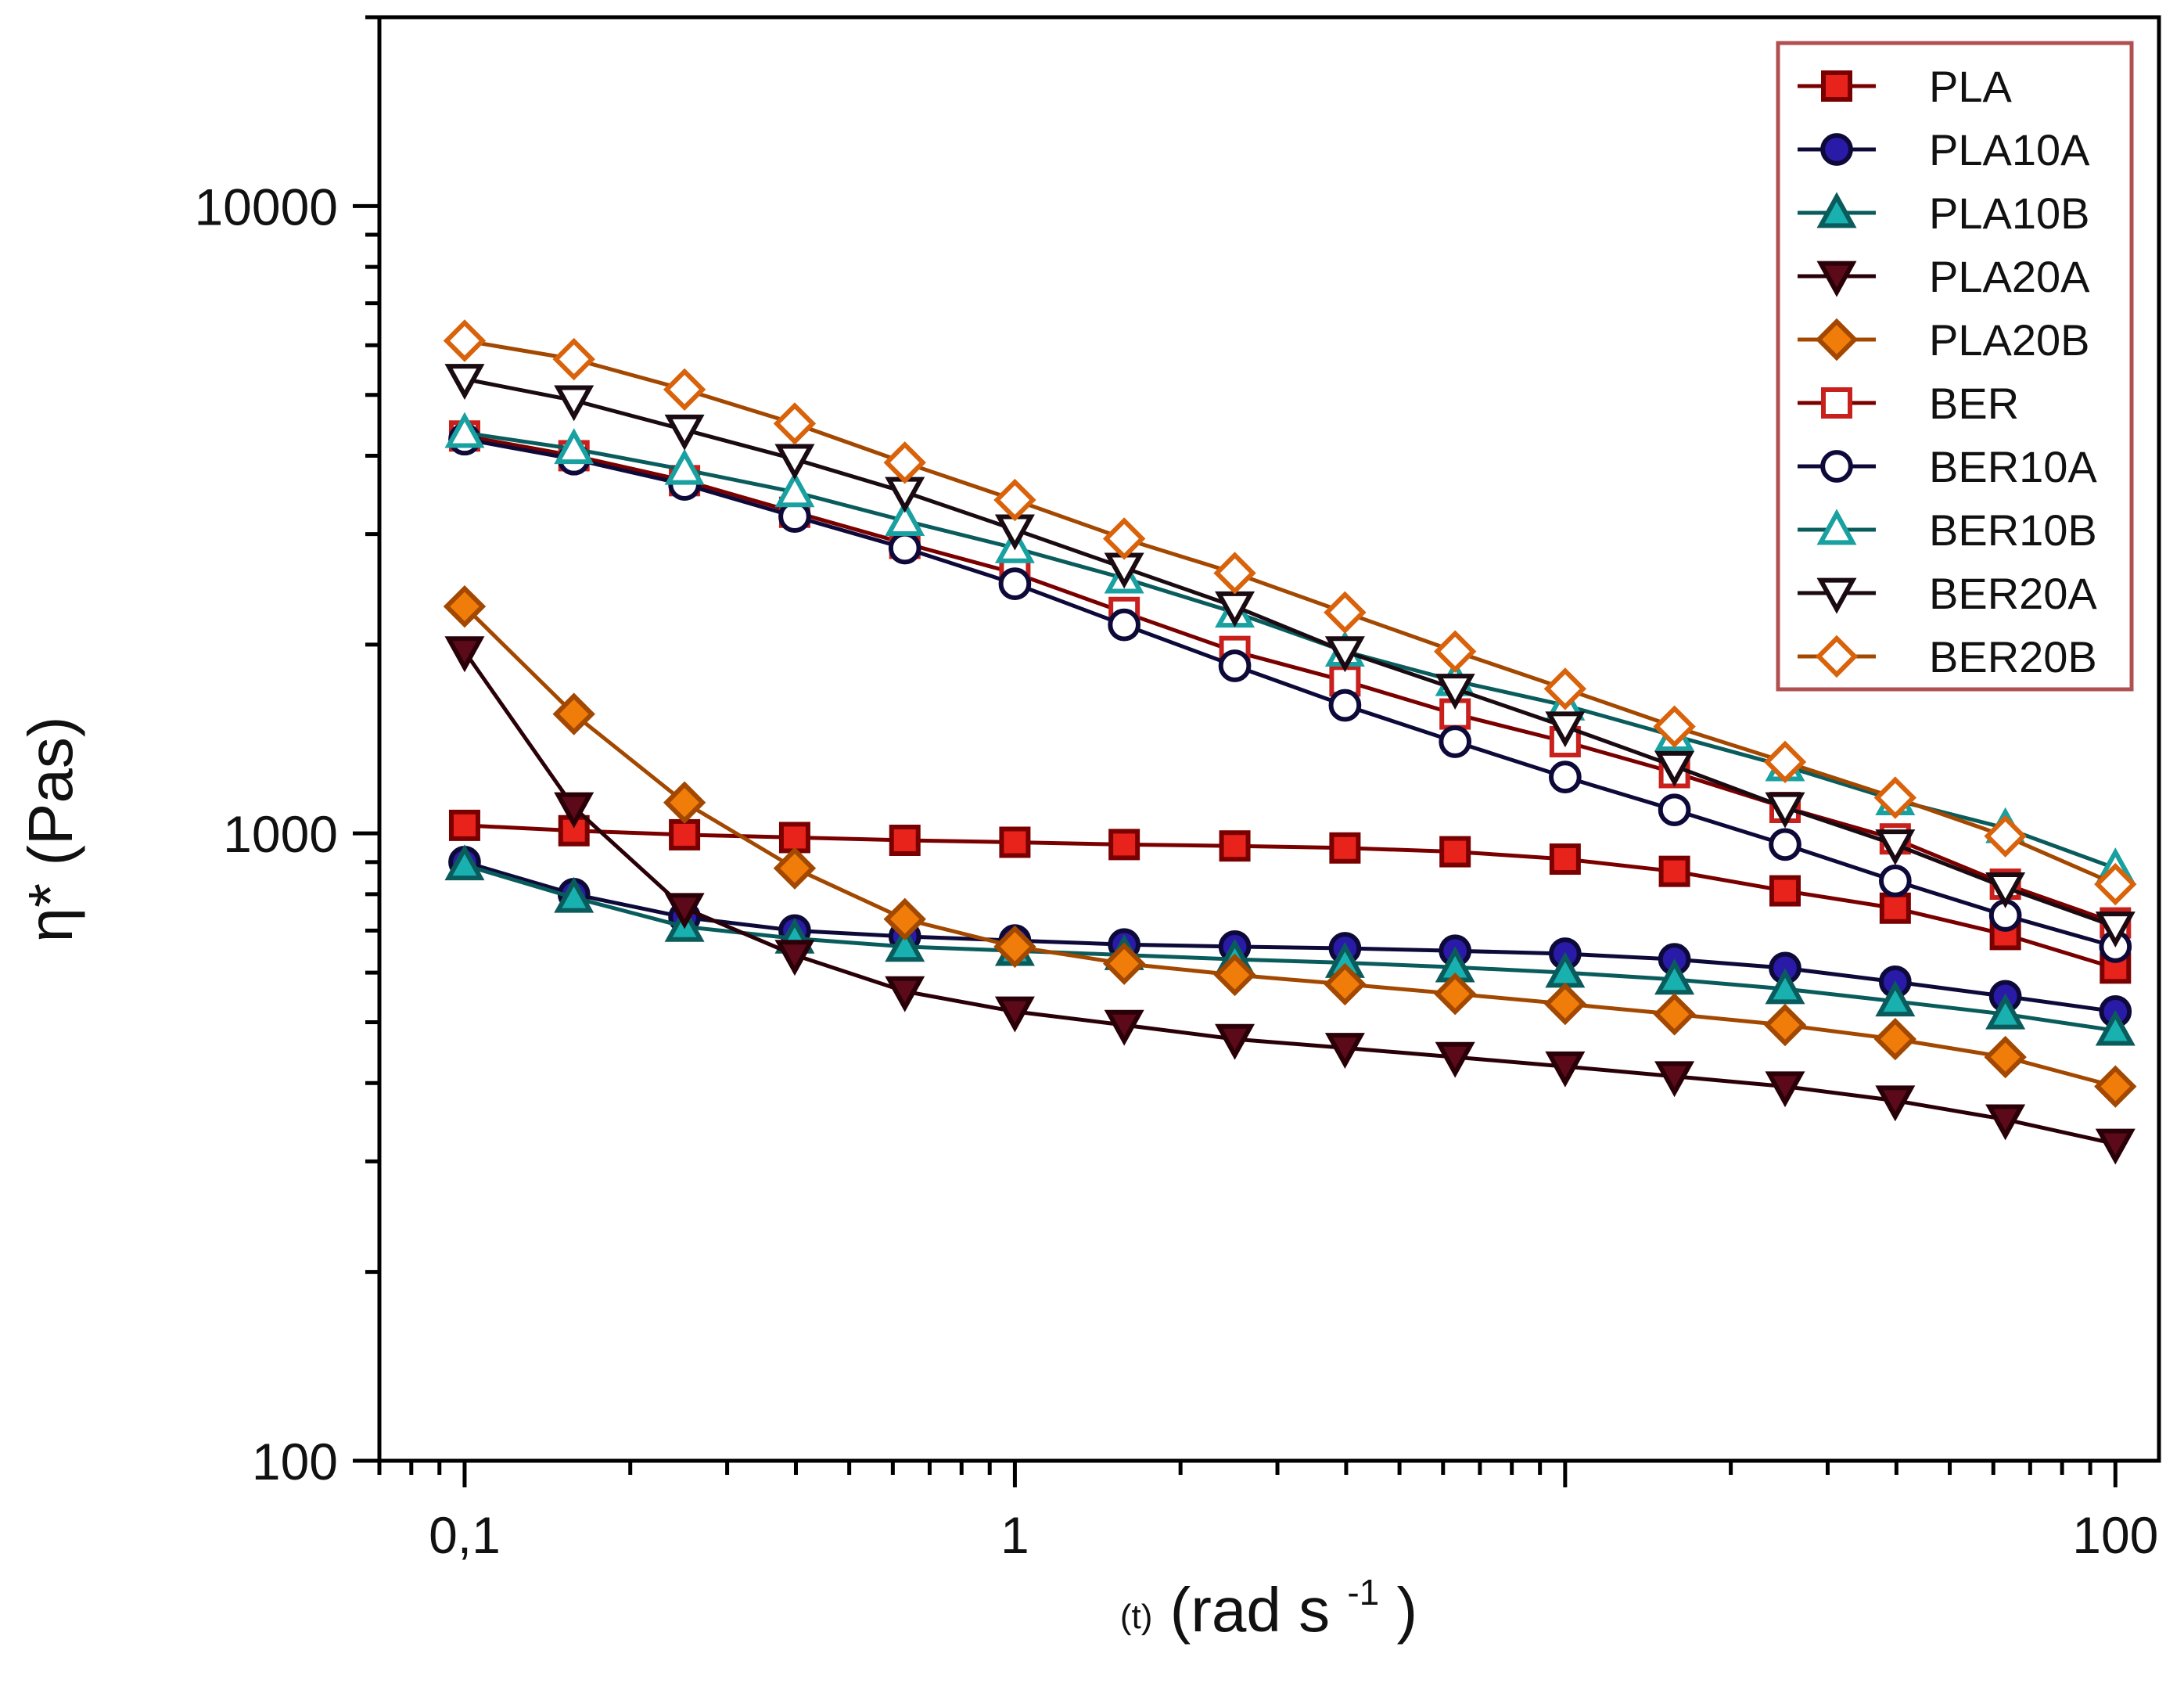 Image resolution: width=2184 pixels, height=1708 pixels. I want to click on legend-item: BER20A, so click(1947, 594).